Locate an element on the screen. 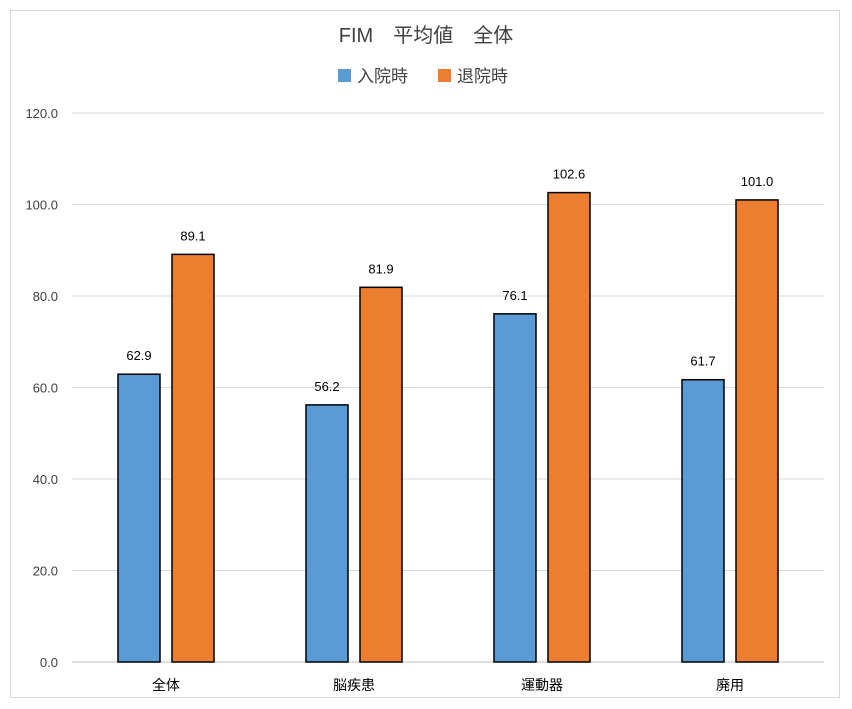 The image size is (852, 709). data-label: 89.1 is located at coordinates (192, 235).